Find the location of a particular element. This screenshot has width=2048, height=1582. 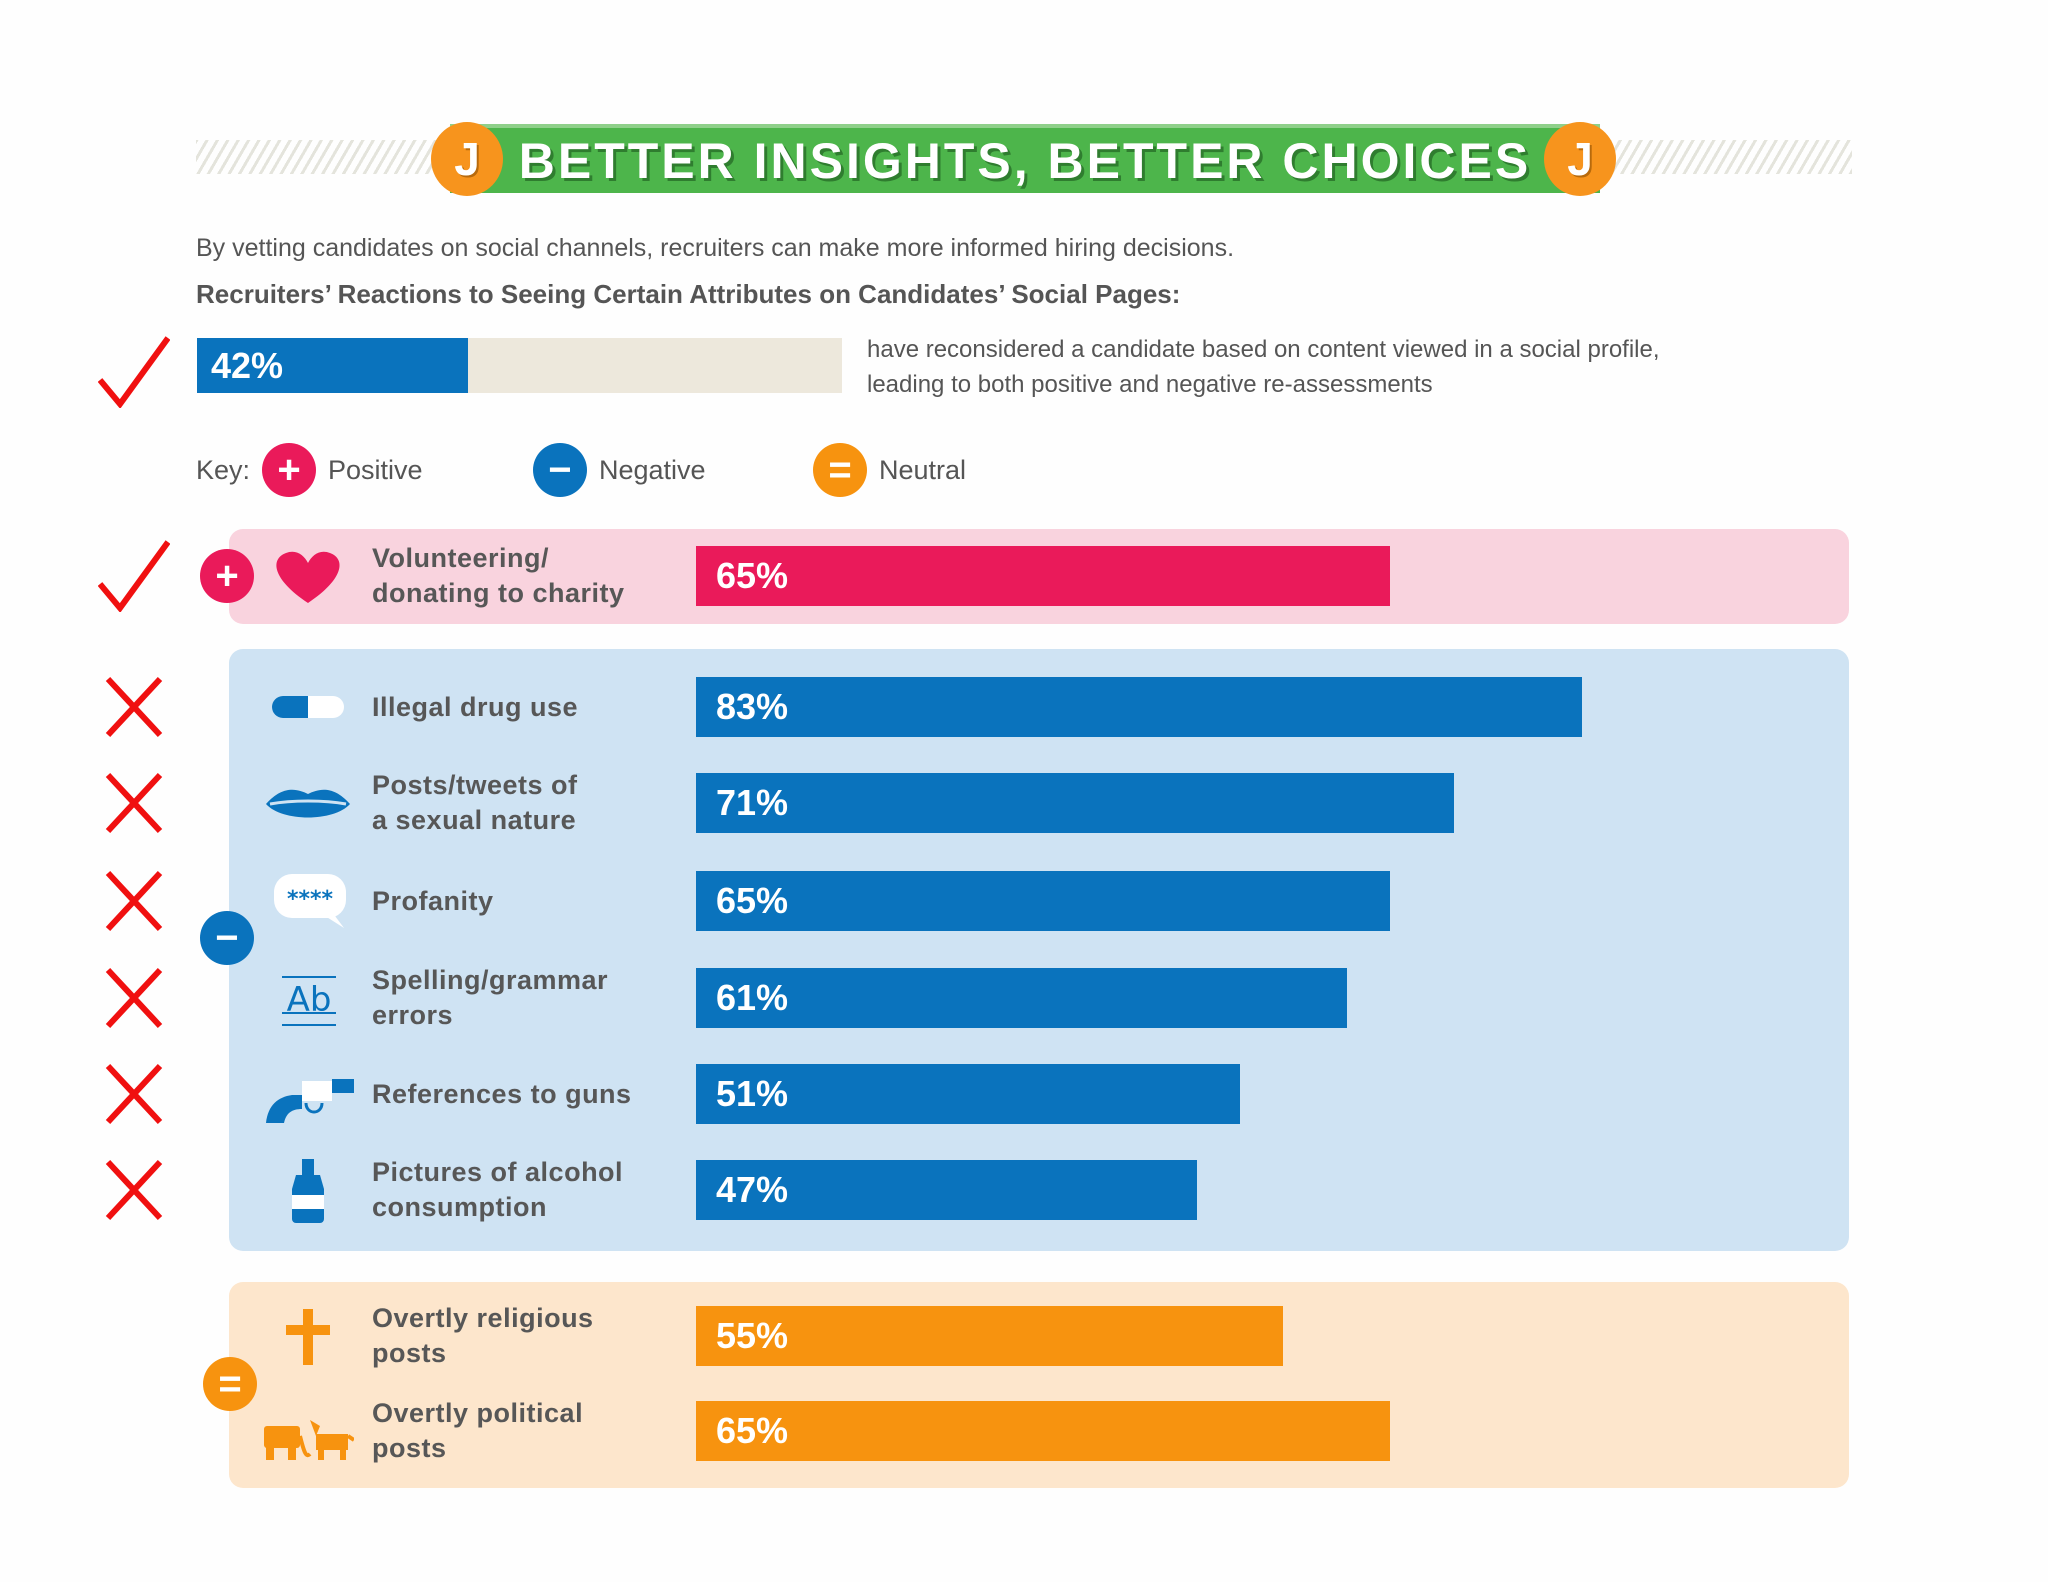

bar-value-label: 51% is located at coordinates (752, 1093).